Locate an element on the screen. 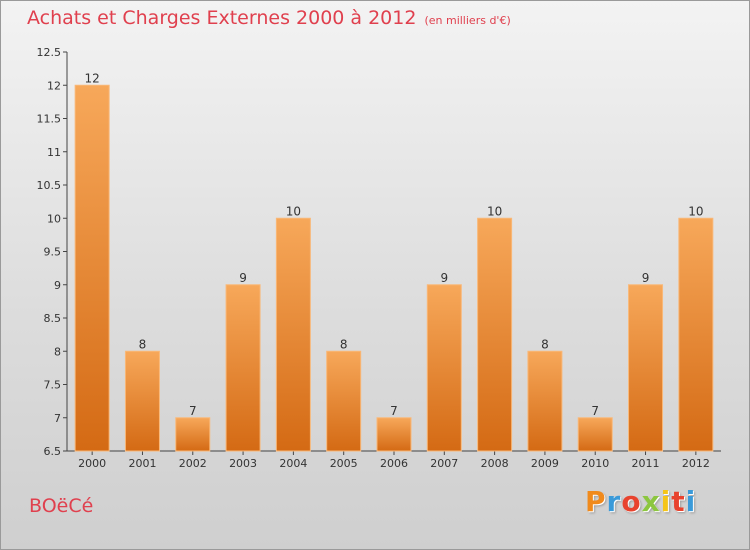  x-tick-label-2006: 2006 is located at coordinates (394, 463).